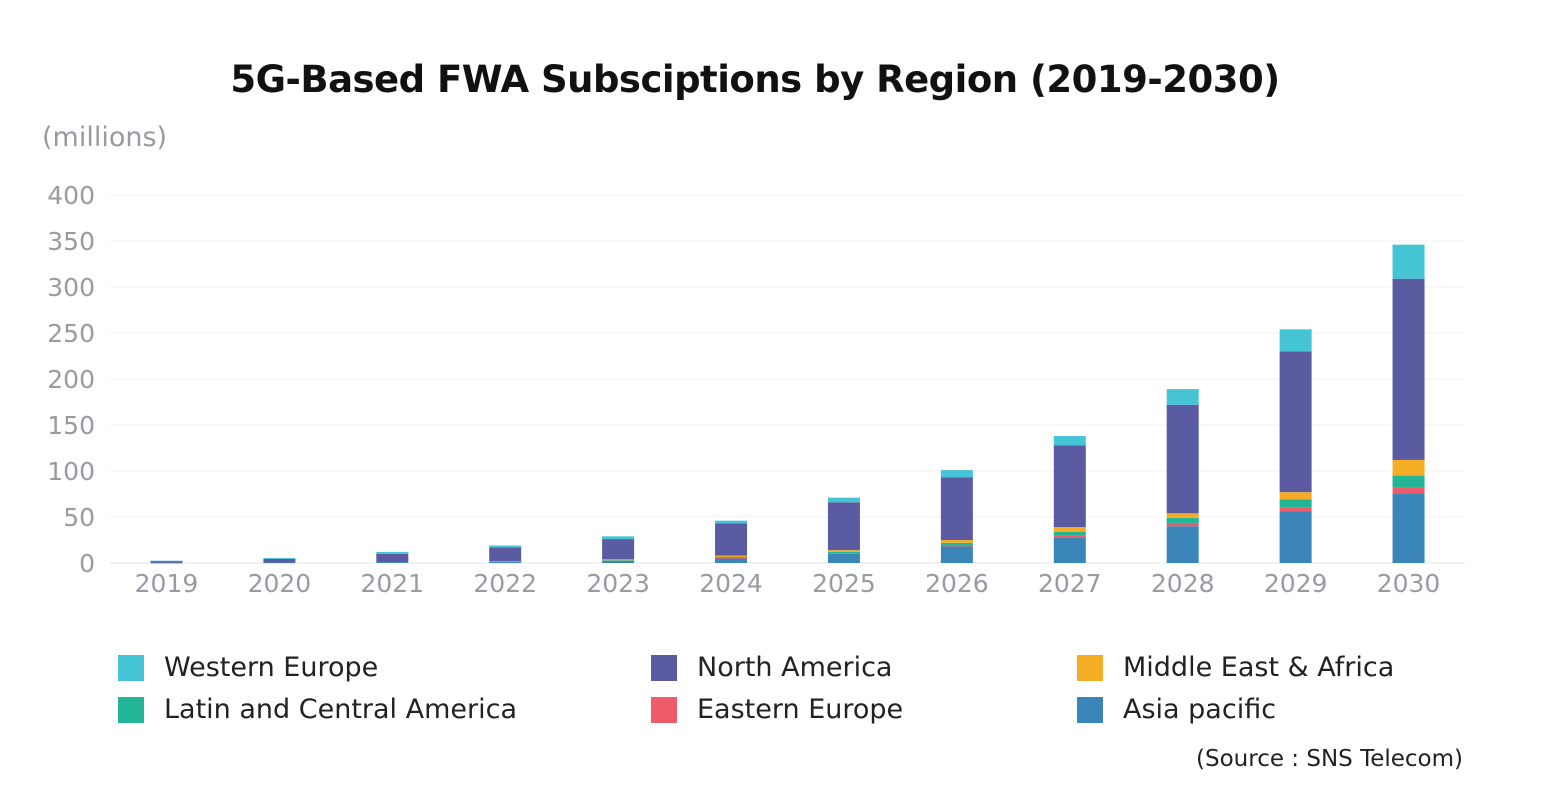  Describe the element at coordinates (618, 583) in the screenshot. I see `x-tick-label: 2023` at that location.